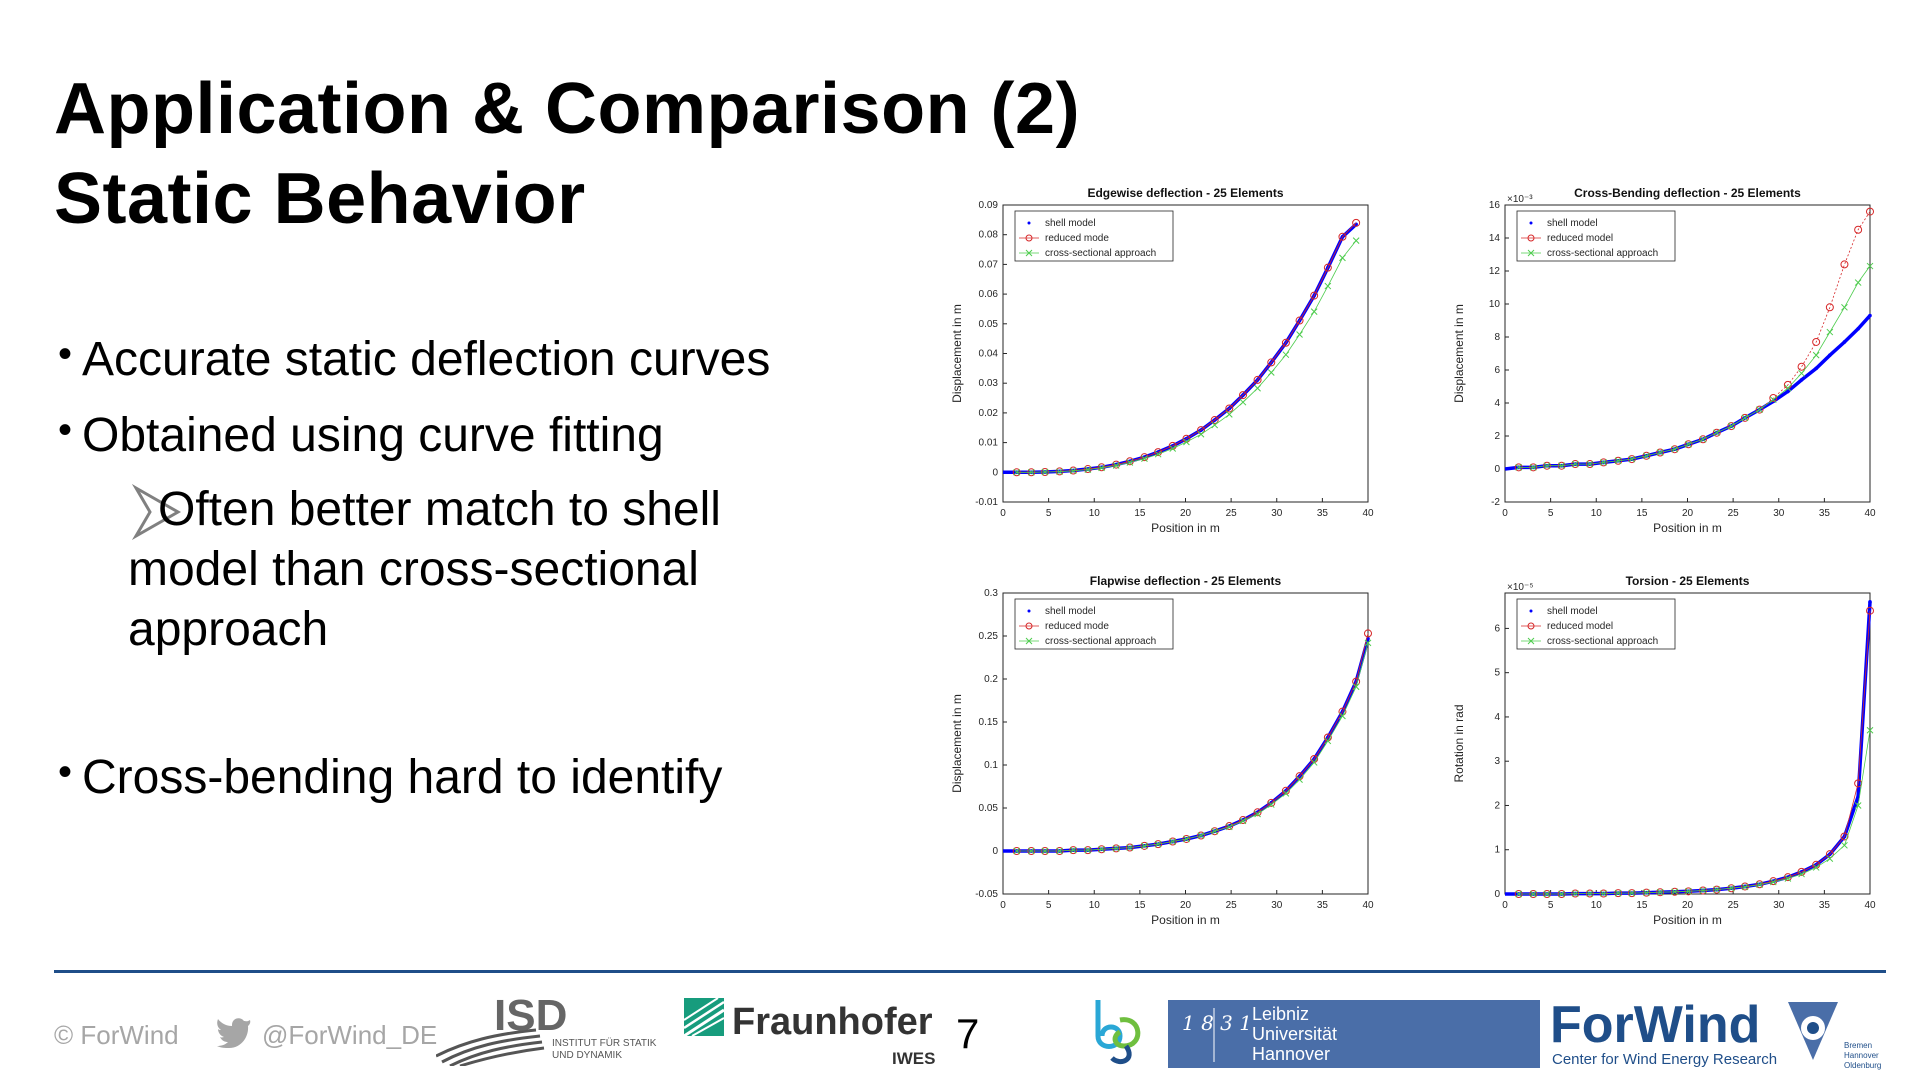  I want to click on chart-title: Torsion - 25 Elements, so click(1688, 581).